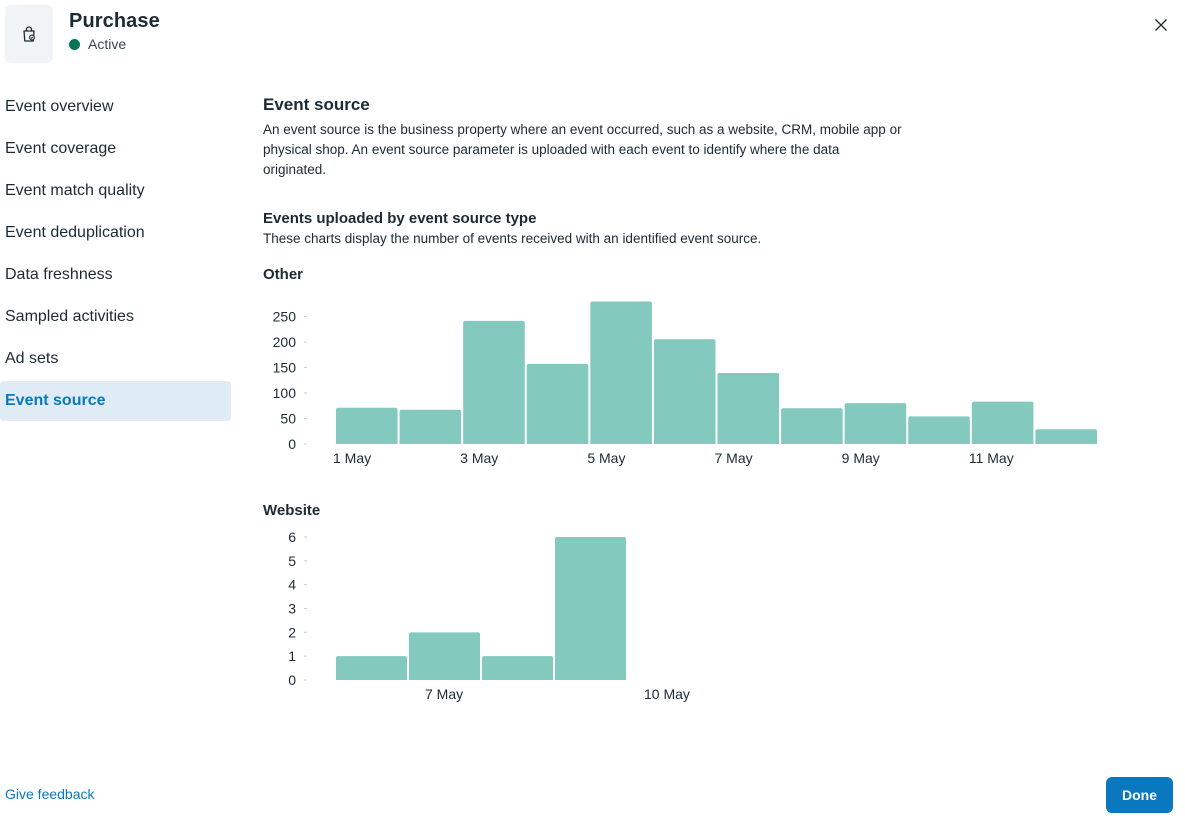 Image resolution: width=1185 pixels, height=822 pixels. Describe the element at coordinates (115, 359) in the screenshot. I see `sidebar-item-ad-sets: Ad sets` at that location.